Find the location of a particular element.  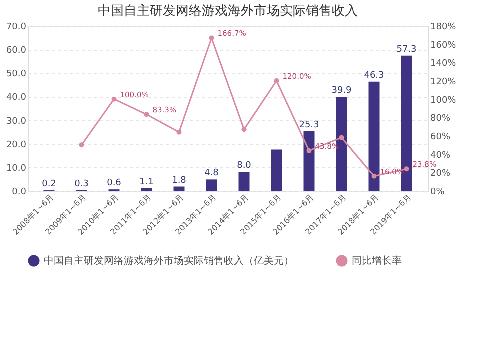

y2-tick-label: 20% is located at coordinates (440, 174).